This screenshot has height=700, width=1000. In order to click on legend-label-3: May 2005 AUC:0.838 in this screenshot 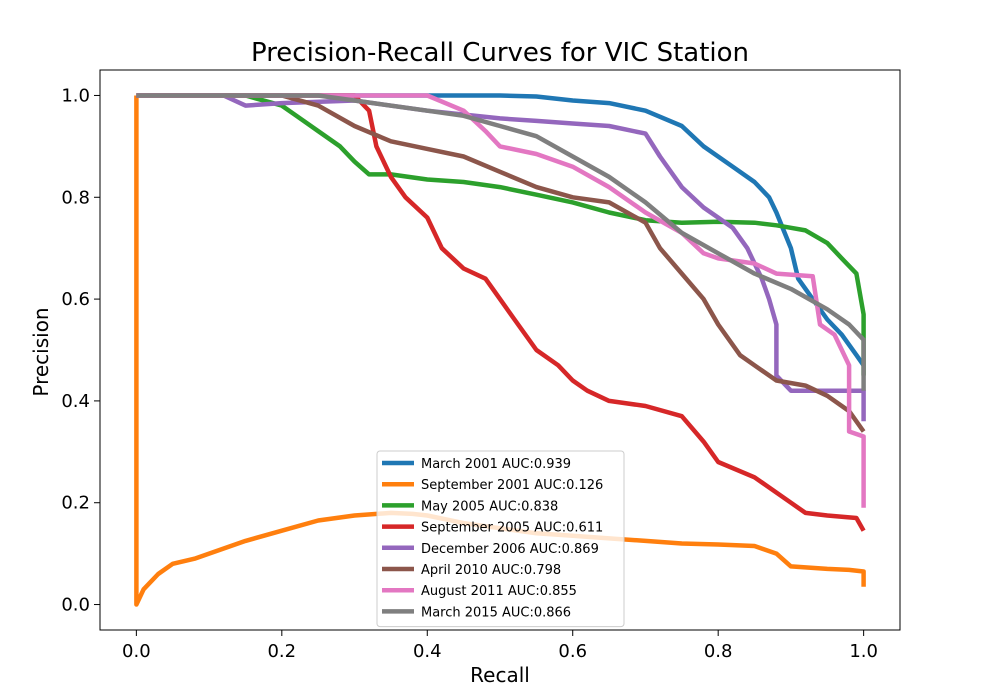, I will do `click(489, 506)`.